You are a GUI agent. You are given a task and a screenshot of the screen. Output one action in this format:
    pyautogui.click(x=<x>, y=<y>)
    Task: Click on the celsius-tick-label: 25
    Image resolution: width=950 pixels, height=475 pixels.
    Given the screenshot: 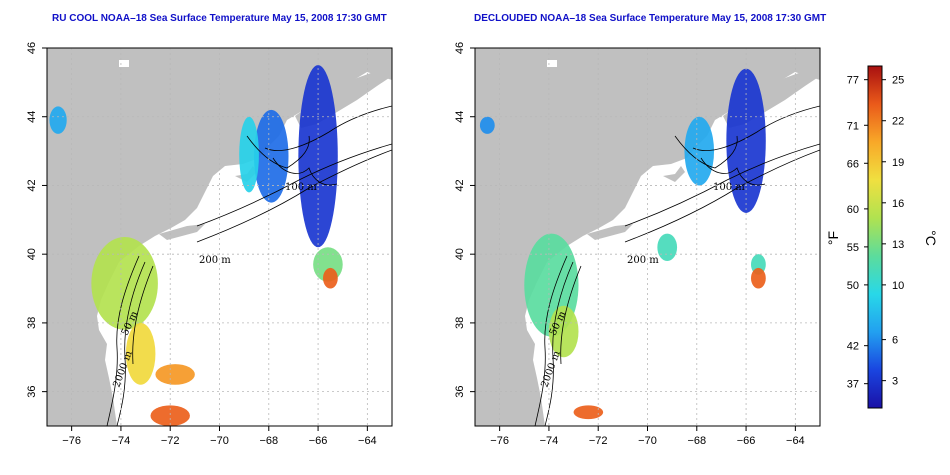 What is the action you would take?
    pyautogui.click(x=898, y=81)
    